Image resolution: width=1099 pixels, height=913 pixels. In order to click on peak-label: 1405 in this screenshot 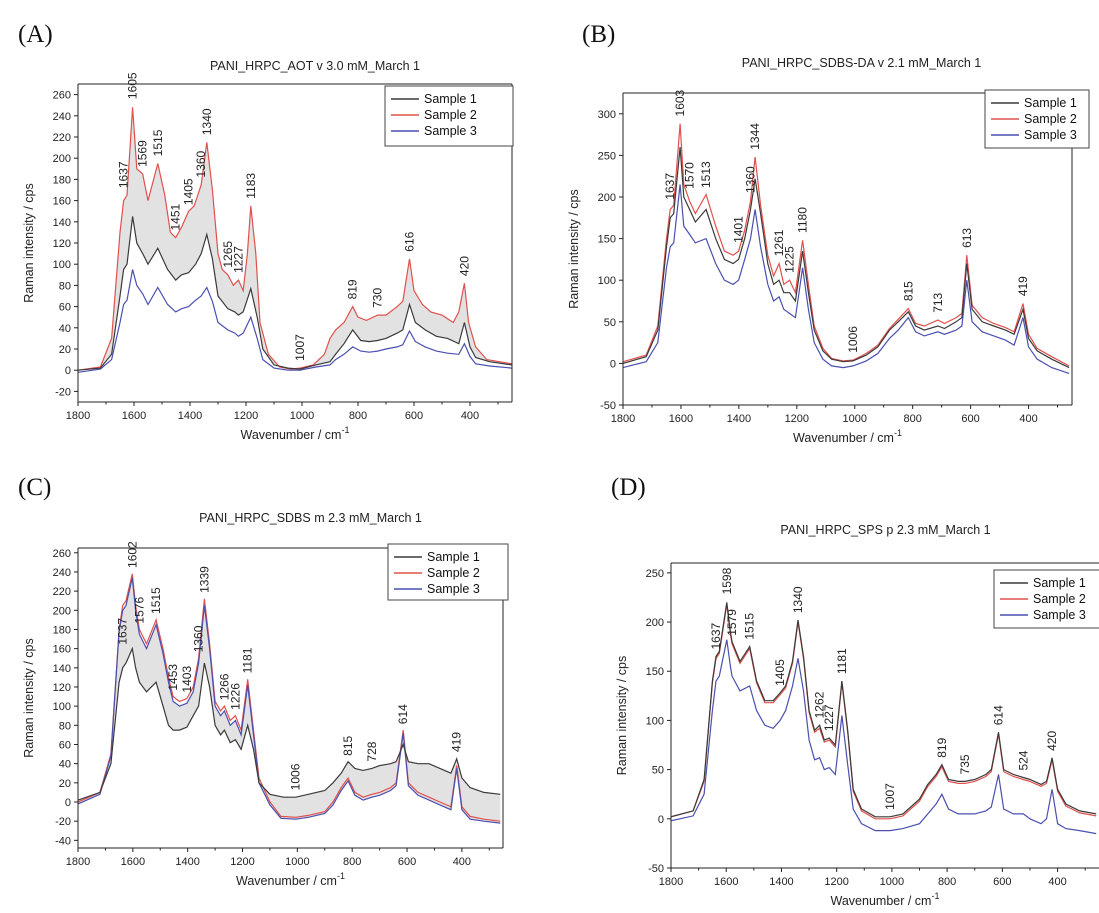, I will do `click(780, 672)`.